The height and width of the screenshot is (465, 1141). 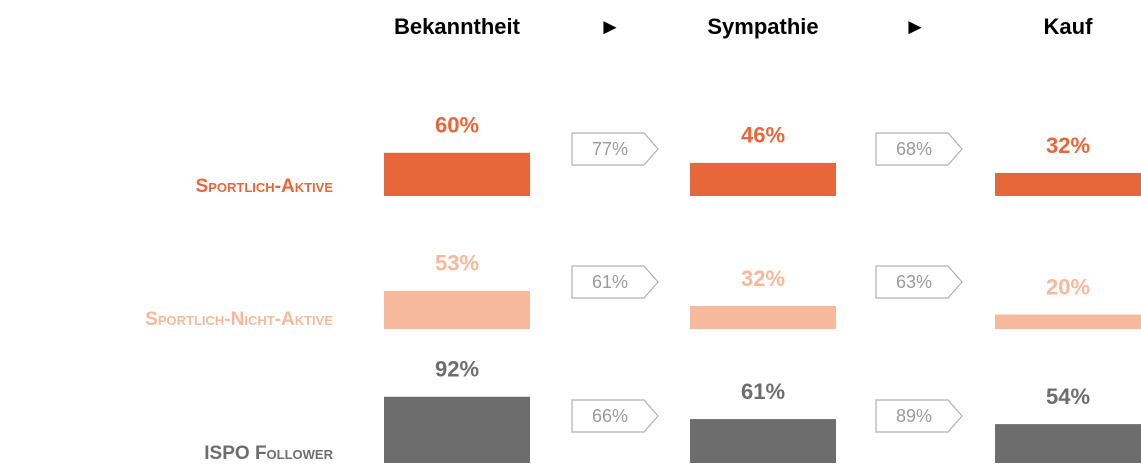 I want to click on value-label: 20%, so click(x=1068, y=286).